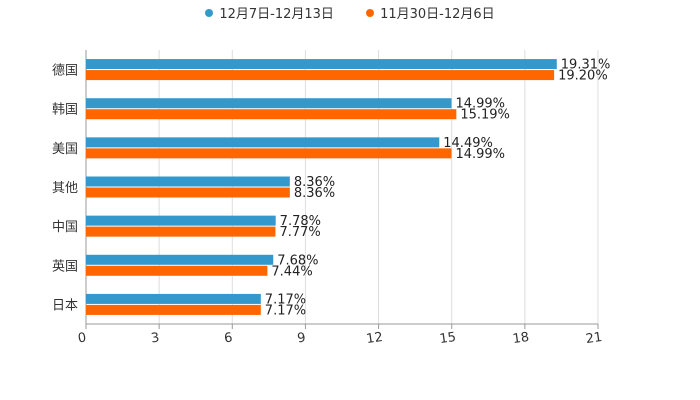 Image resolution: width=700 pixels, height=400 pixels. I want to click on category-label-3: 其他, so click(65, 188).